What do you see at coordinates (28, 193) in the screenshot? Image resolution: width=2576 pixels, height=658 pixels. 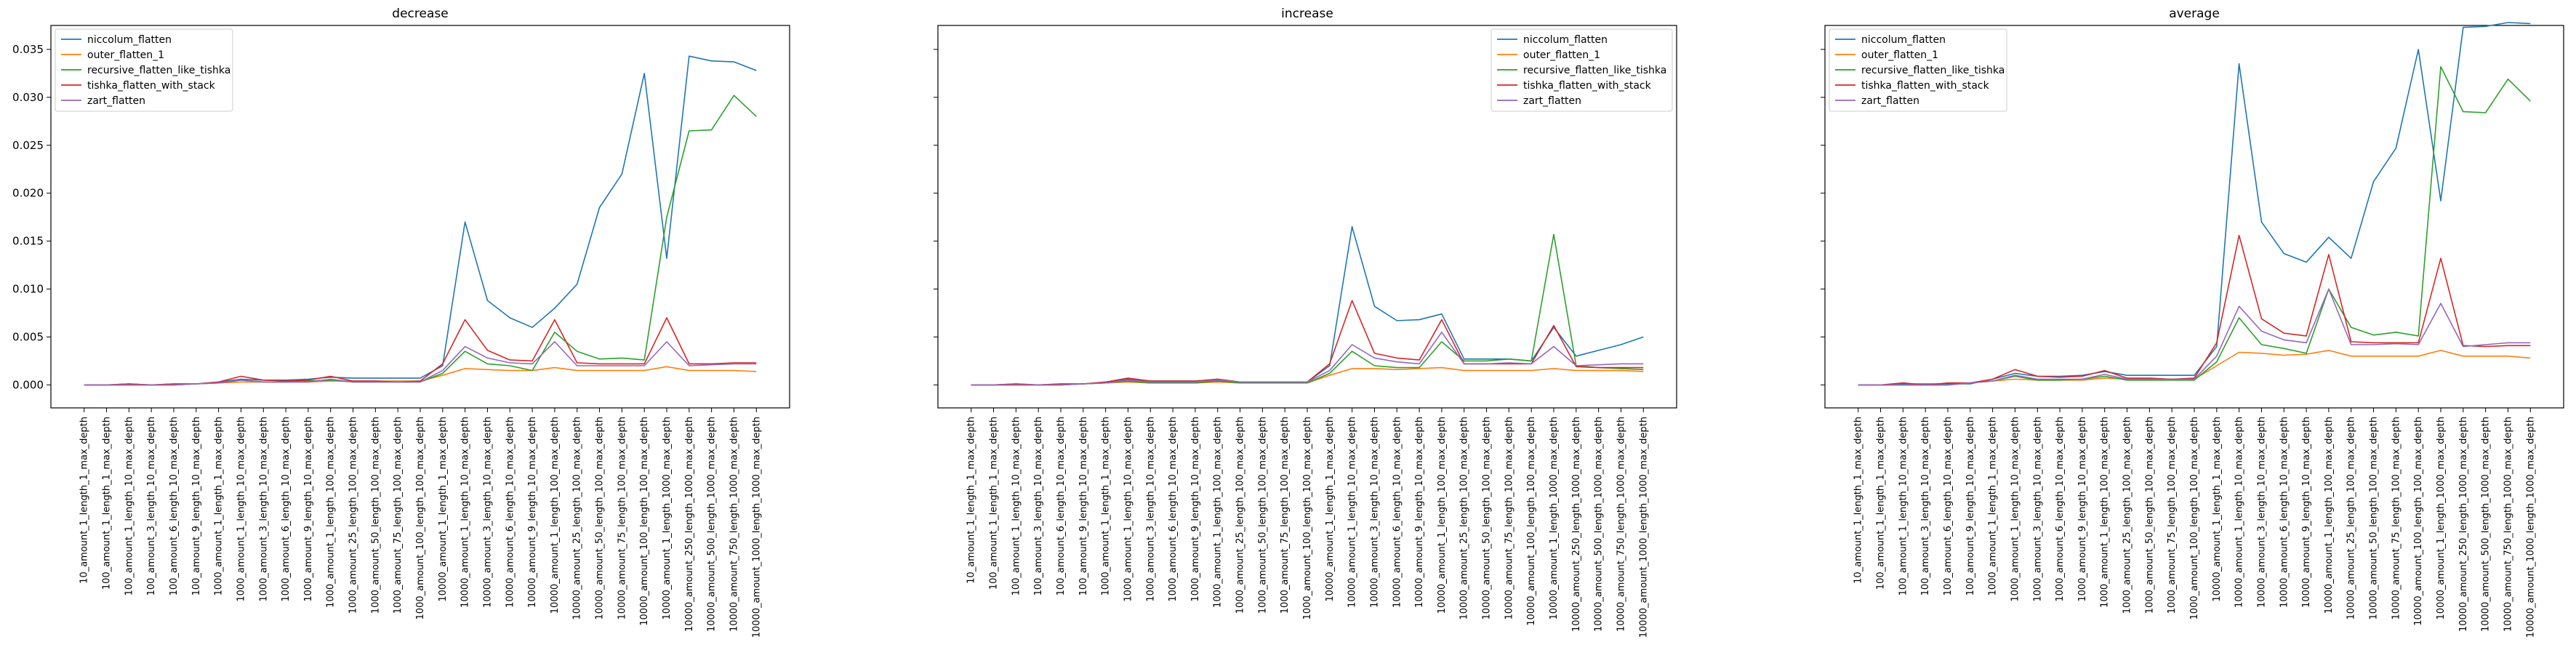 I see `y-tick-label: 0.020` at bounding box center [28, 193].